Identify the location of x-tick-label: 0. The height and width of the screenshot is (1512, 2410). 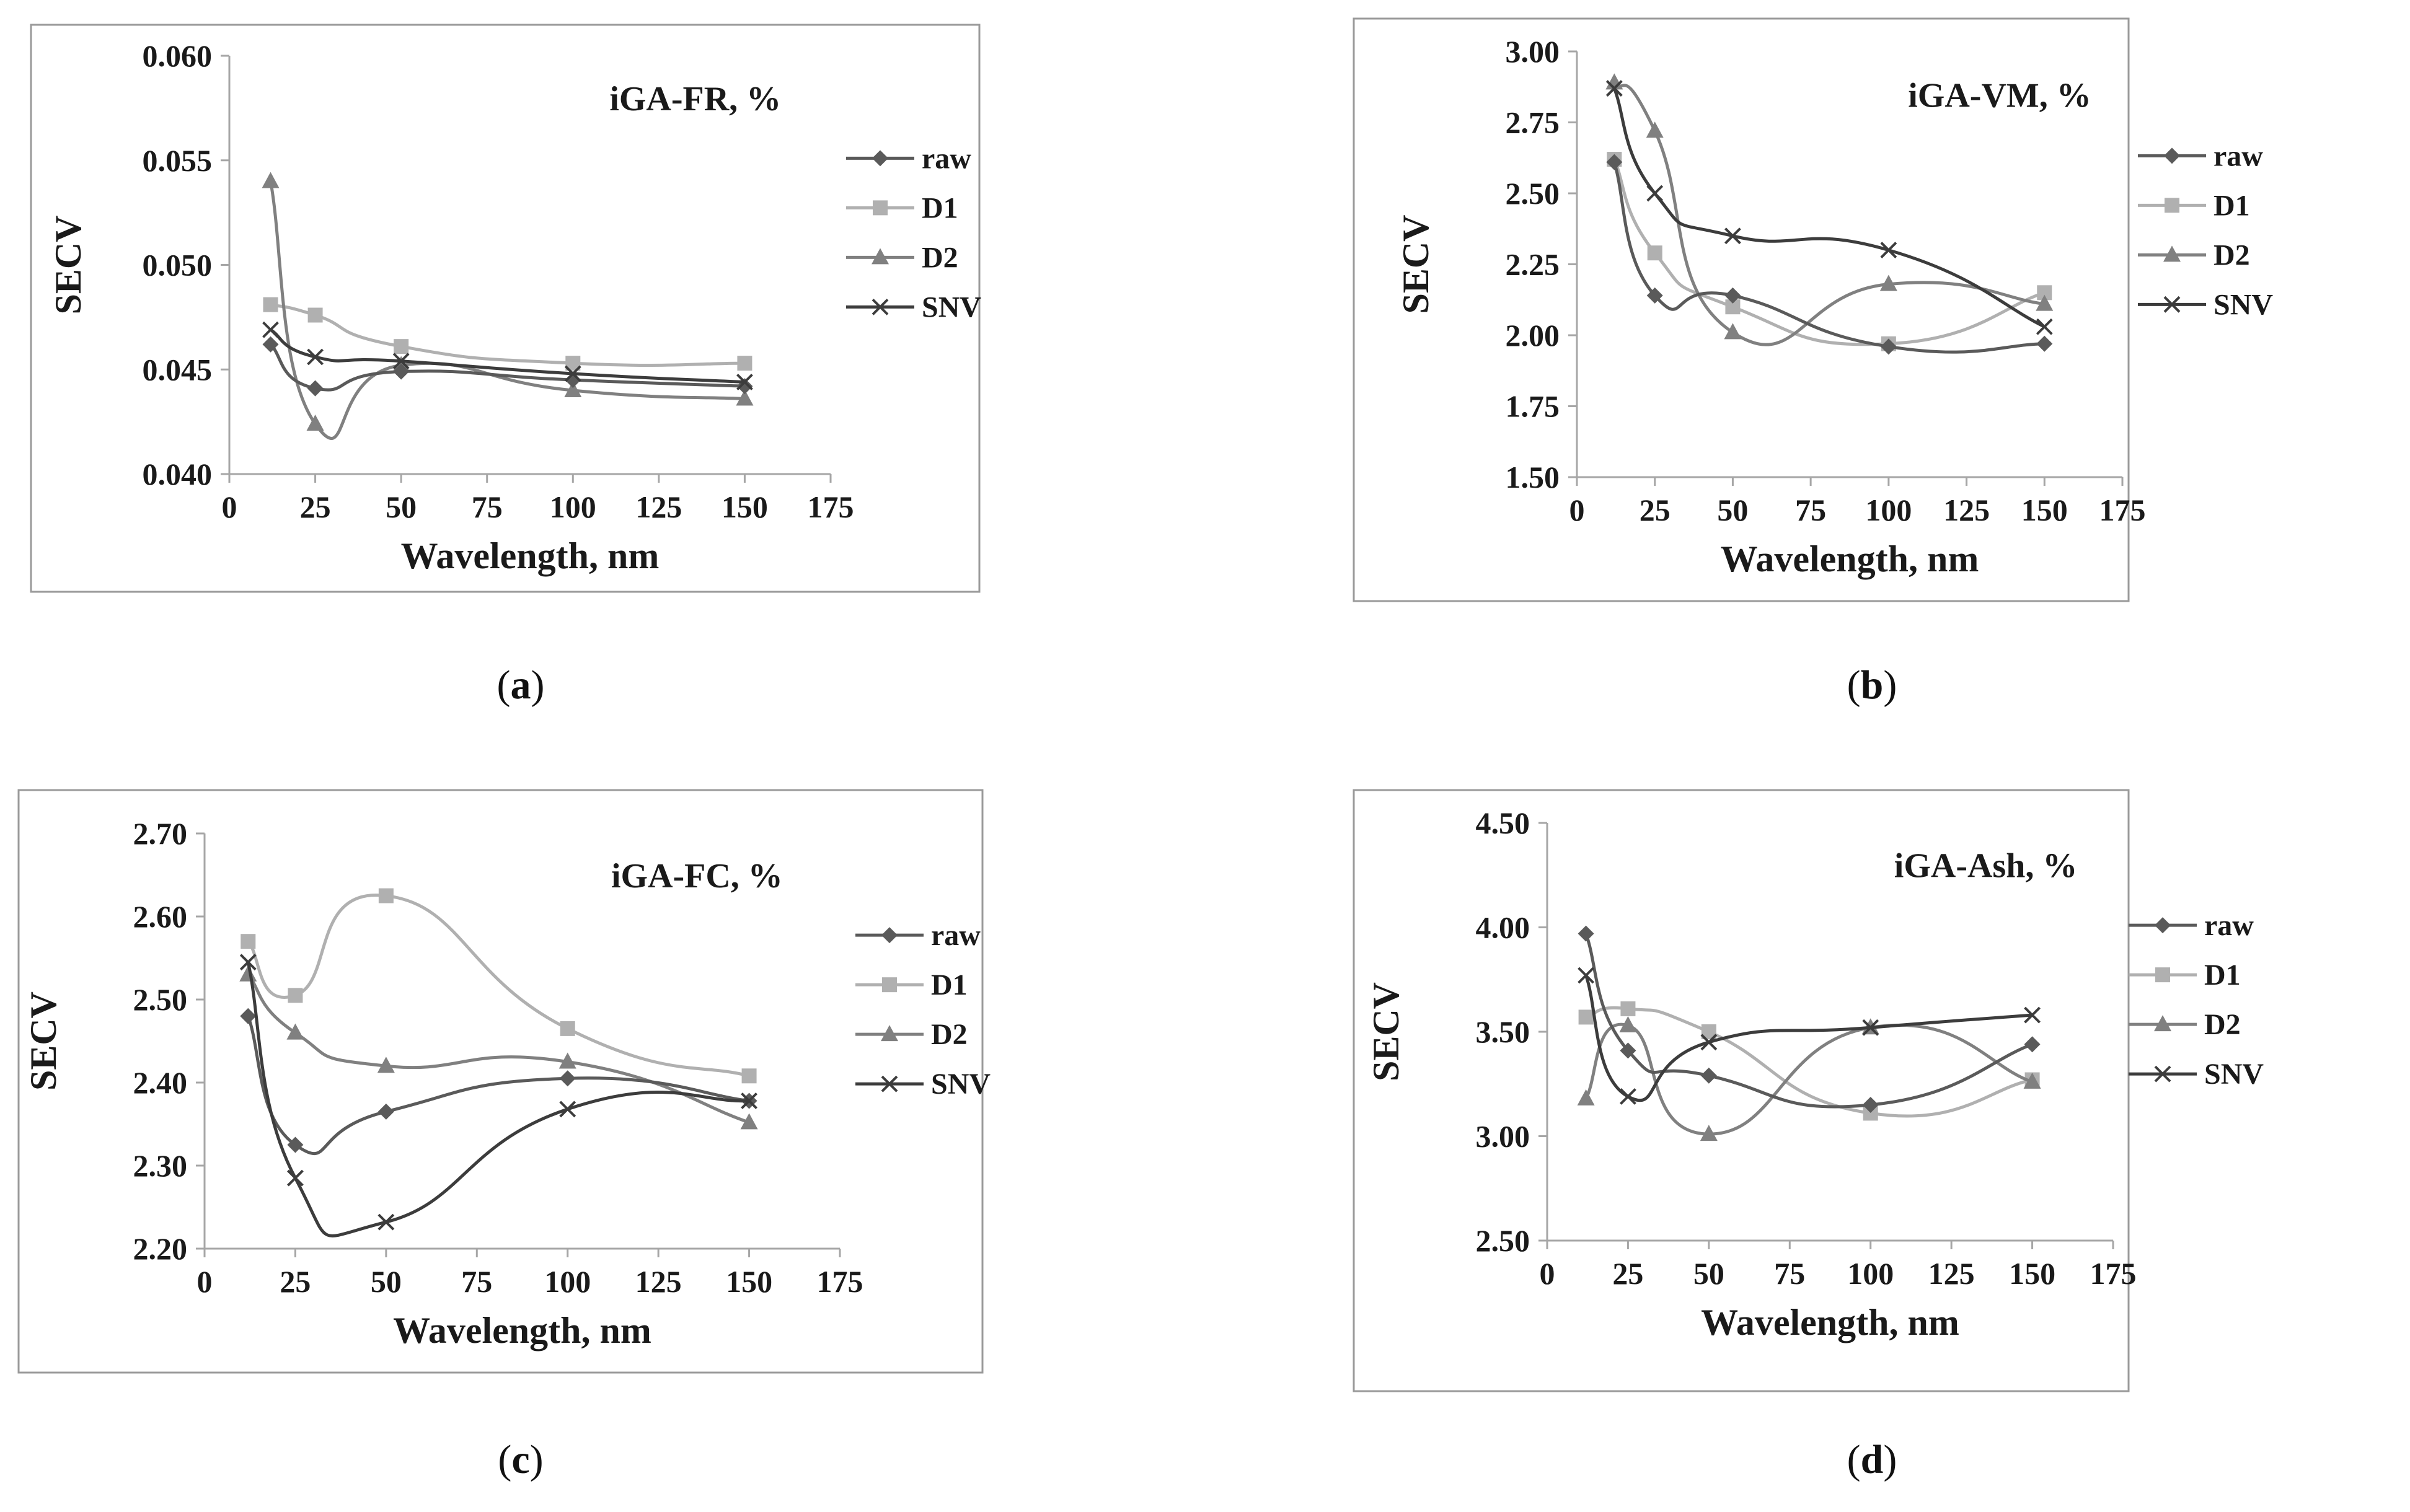
(1548, 1273).